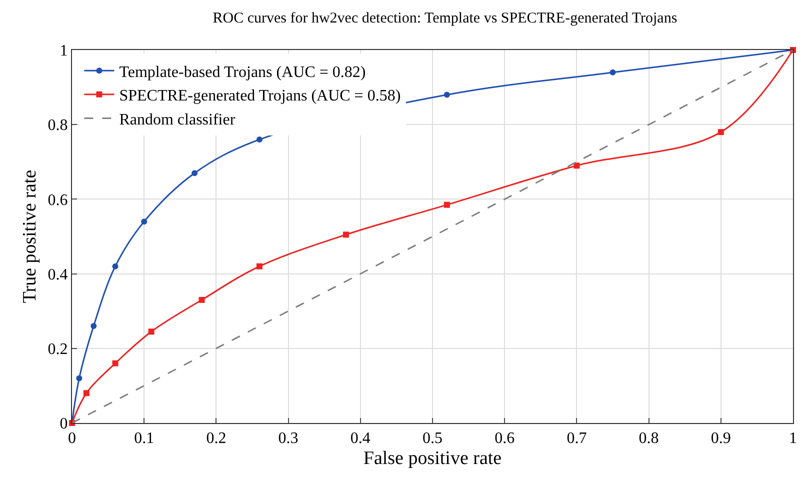  What do you see at coordinates (58, 349) in the screenshot?
I see `y-tick-label: 0.2` at bounding box center [58, 349].